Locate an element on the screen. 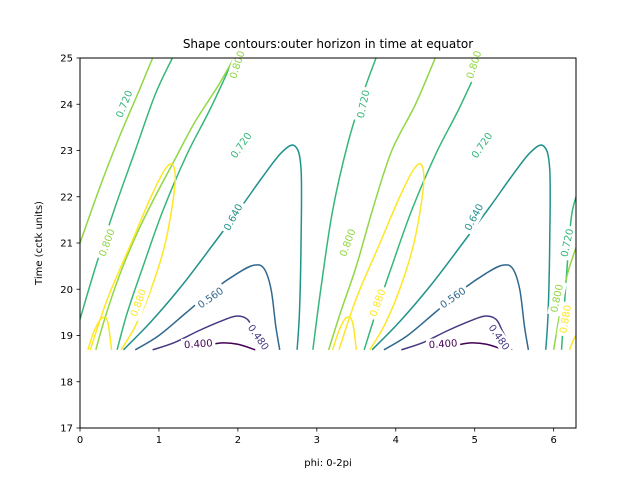 Image resolution: width=640 pixels, height=480 pixels. y-tick-label: 19 is located at coordinates (66, 336).